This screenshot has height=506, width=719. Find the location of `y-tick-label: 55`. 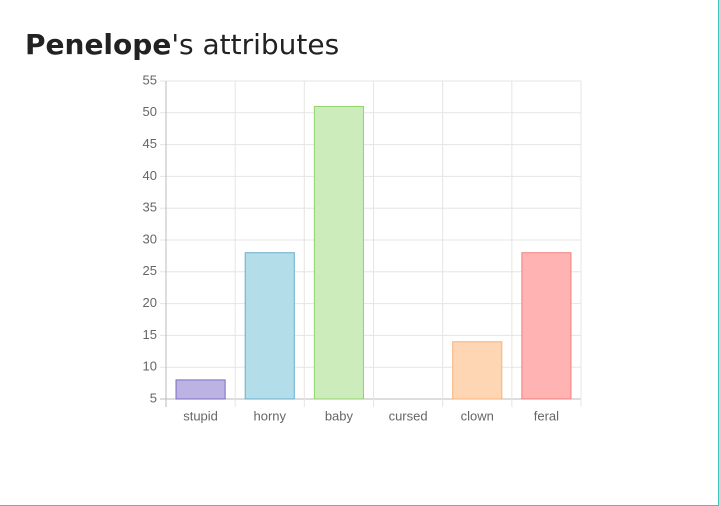

y-tick-label: 55 is located at coordinates (150, 79).